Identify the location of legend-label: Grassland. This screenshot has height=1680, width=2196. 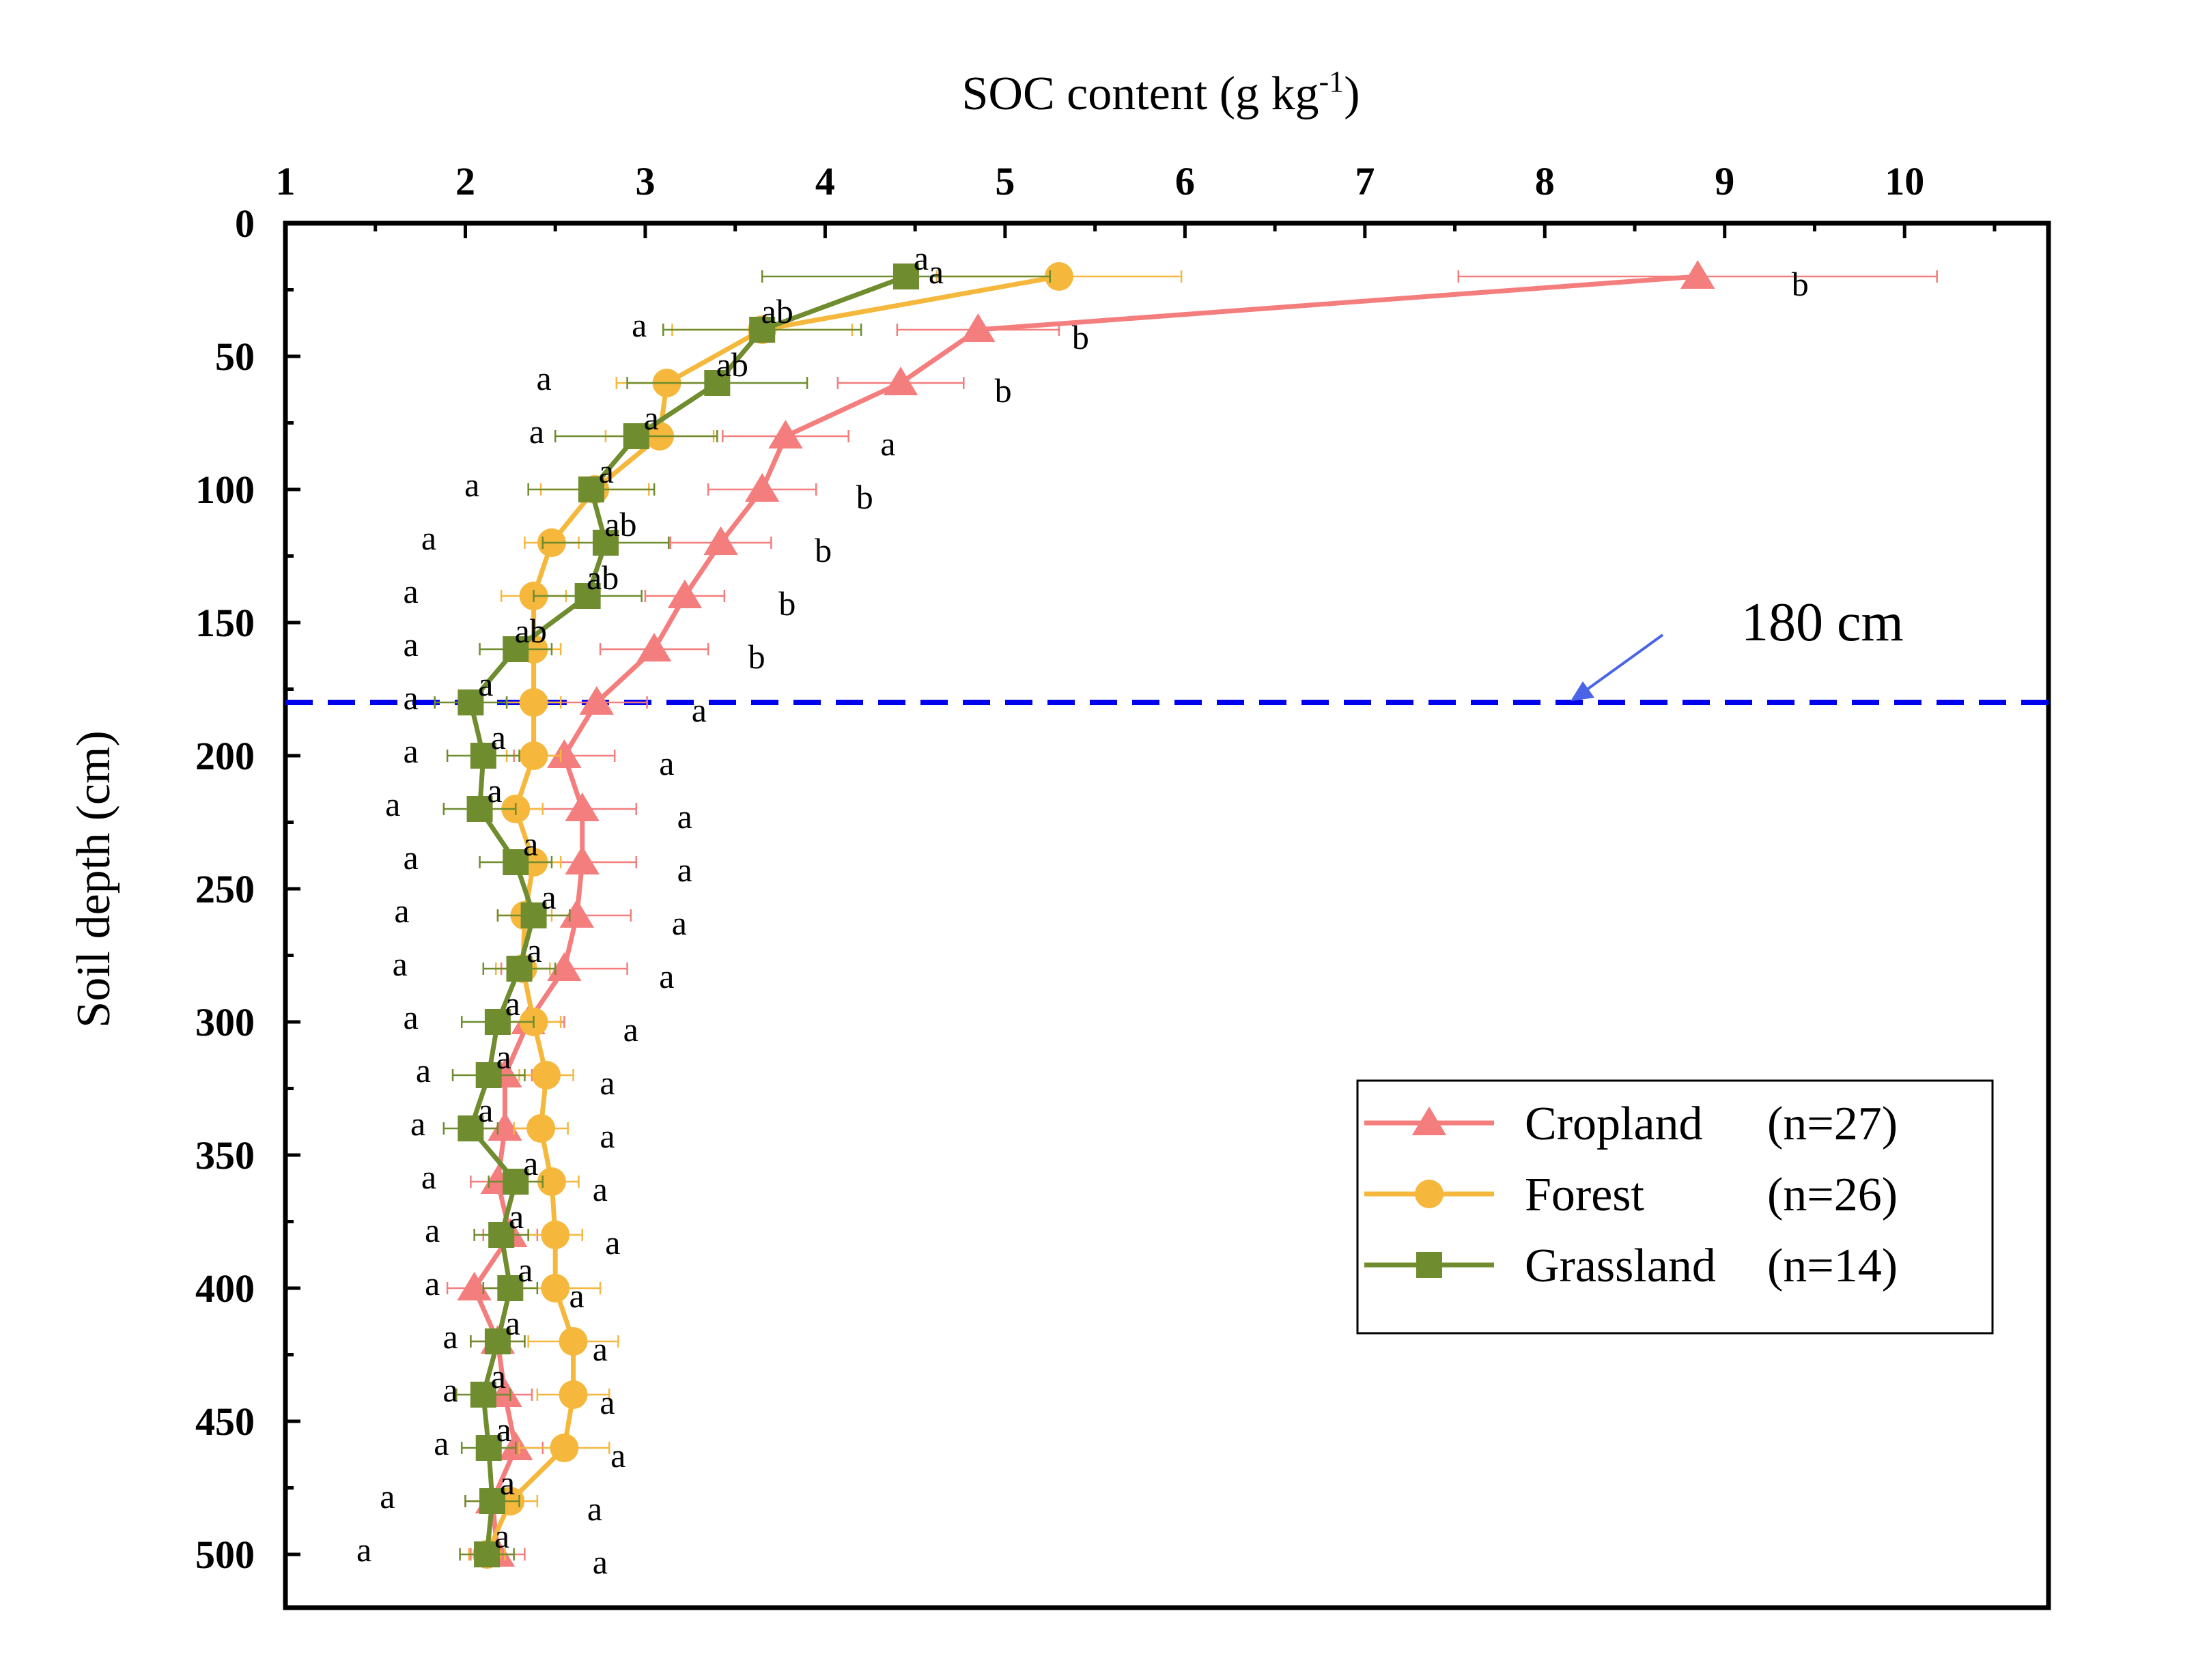
(1620, 1266).